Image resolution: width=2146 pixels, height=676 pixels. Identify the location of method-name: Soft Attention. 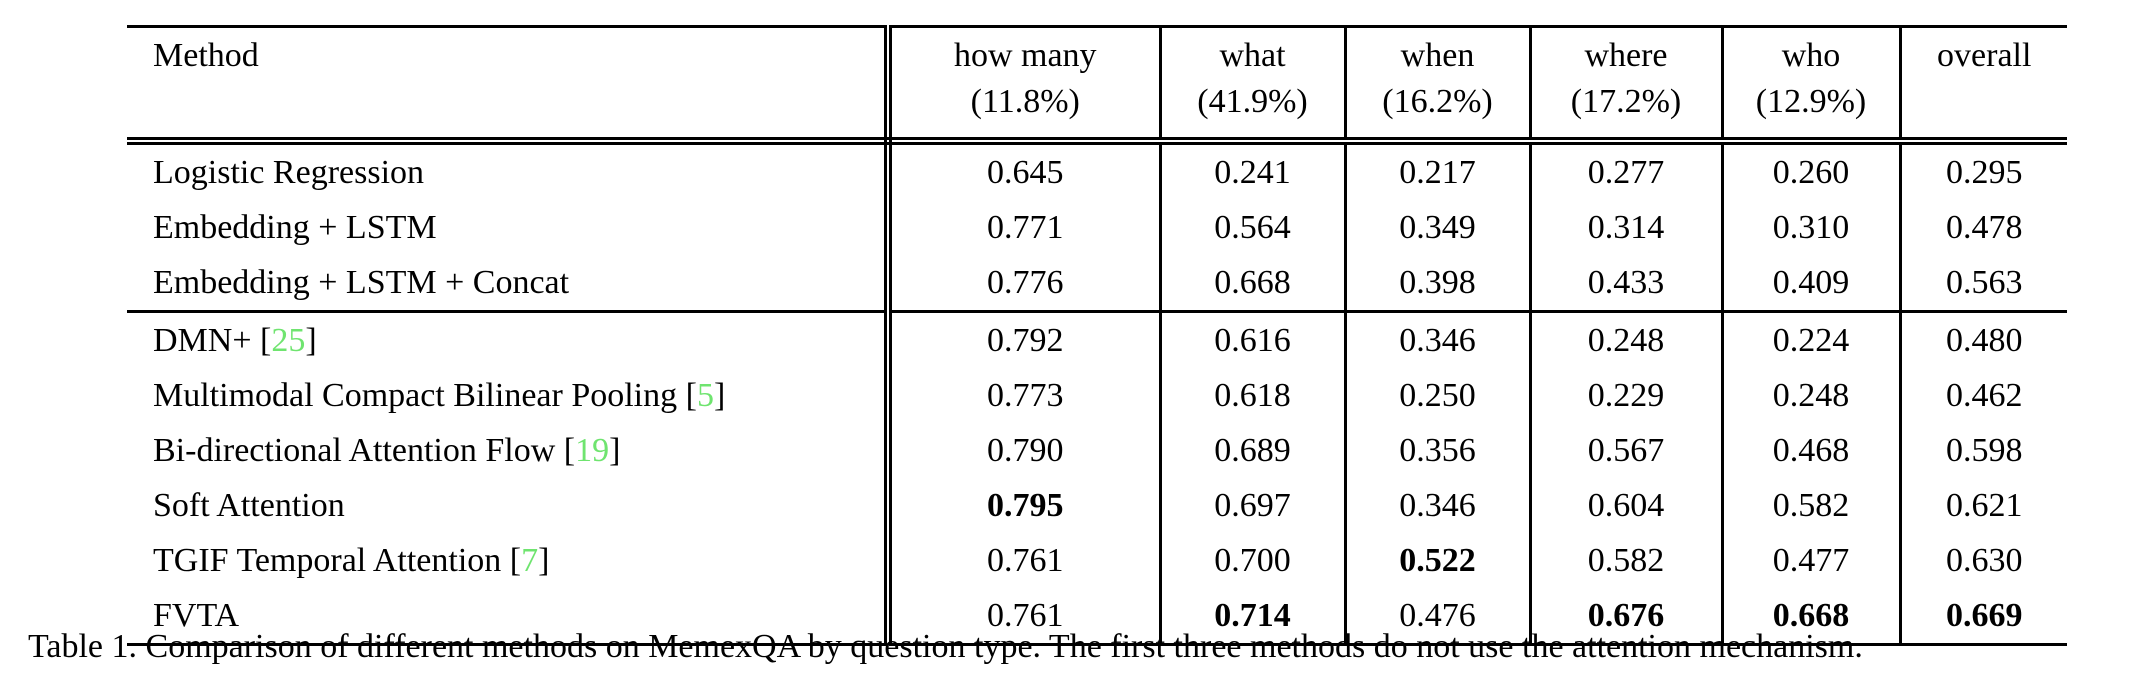
(249, 505).